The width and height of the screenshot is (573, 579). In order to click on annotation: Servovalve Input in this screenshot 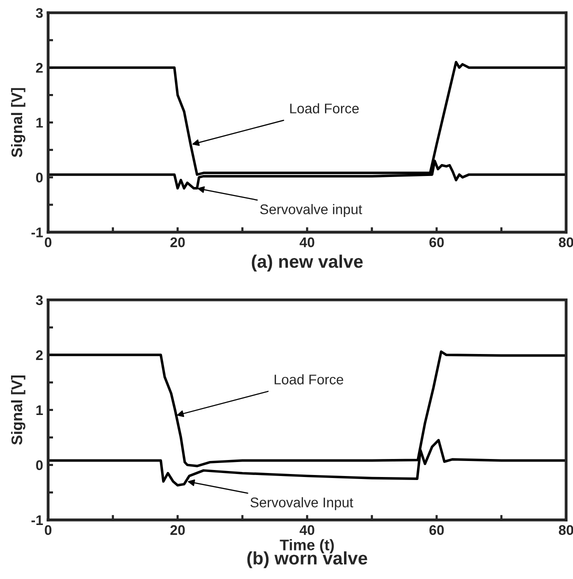, I will do `click(302, 503)`.